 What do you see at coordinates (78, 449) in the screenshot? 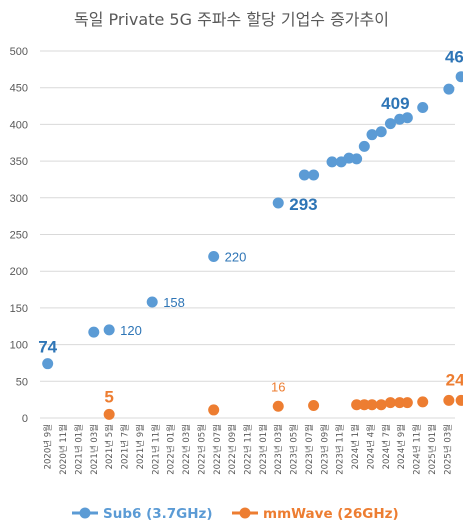
I see `x-tick-label: 2021년 01월` at bounding box center [78, 449].